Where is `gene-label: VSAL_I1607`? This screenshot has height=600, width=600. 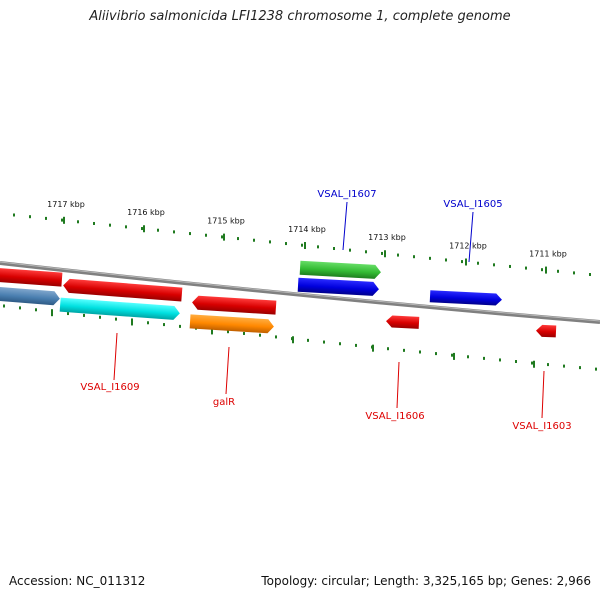
gene-label: VSAL_I1607 is located at coordinates (346, 194).